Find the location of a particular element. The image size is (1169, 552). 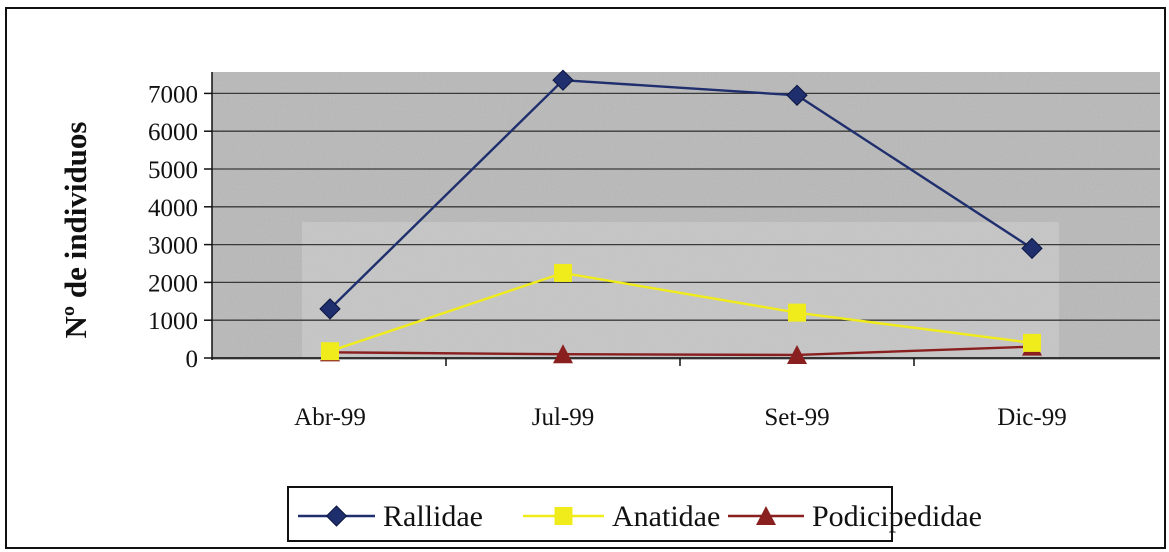

legend-label: Anatidae is located at coordinates (666, 516).